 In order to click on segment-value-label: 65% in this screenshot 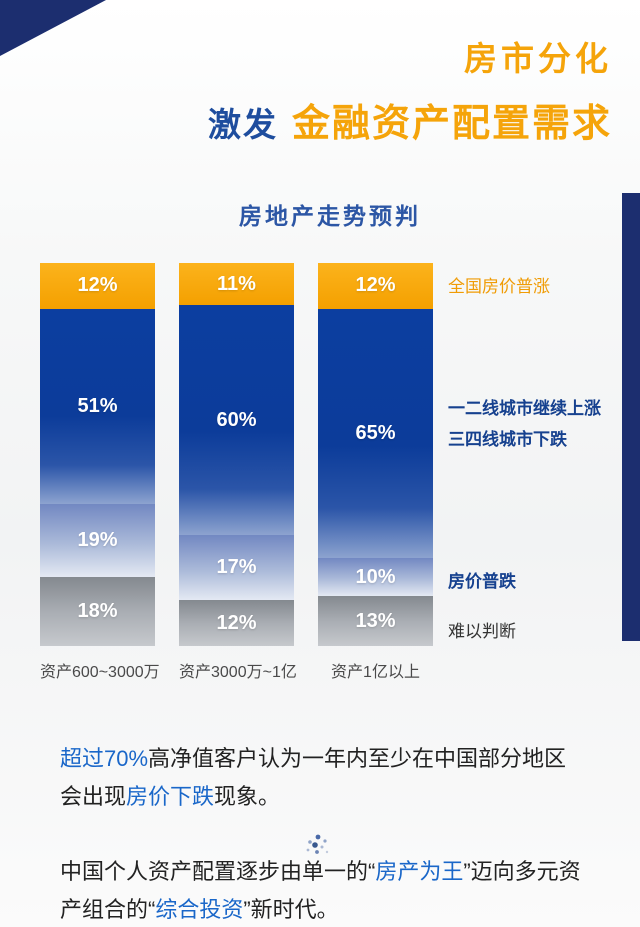, I will do `click(375, 432)`.